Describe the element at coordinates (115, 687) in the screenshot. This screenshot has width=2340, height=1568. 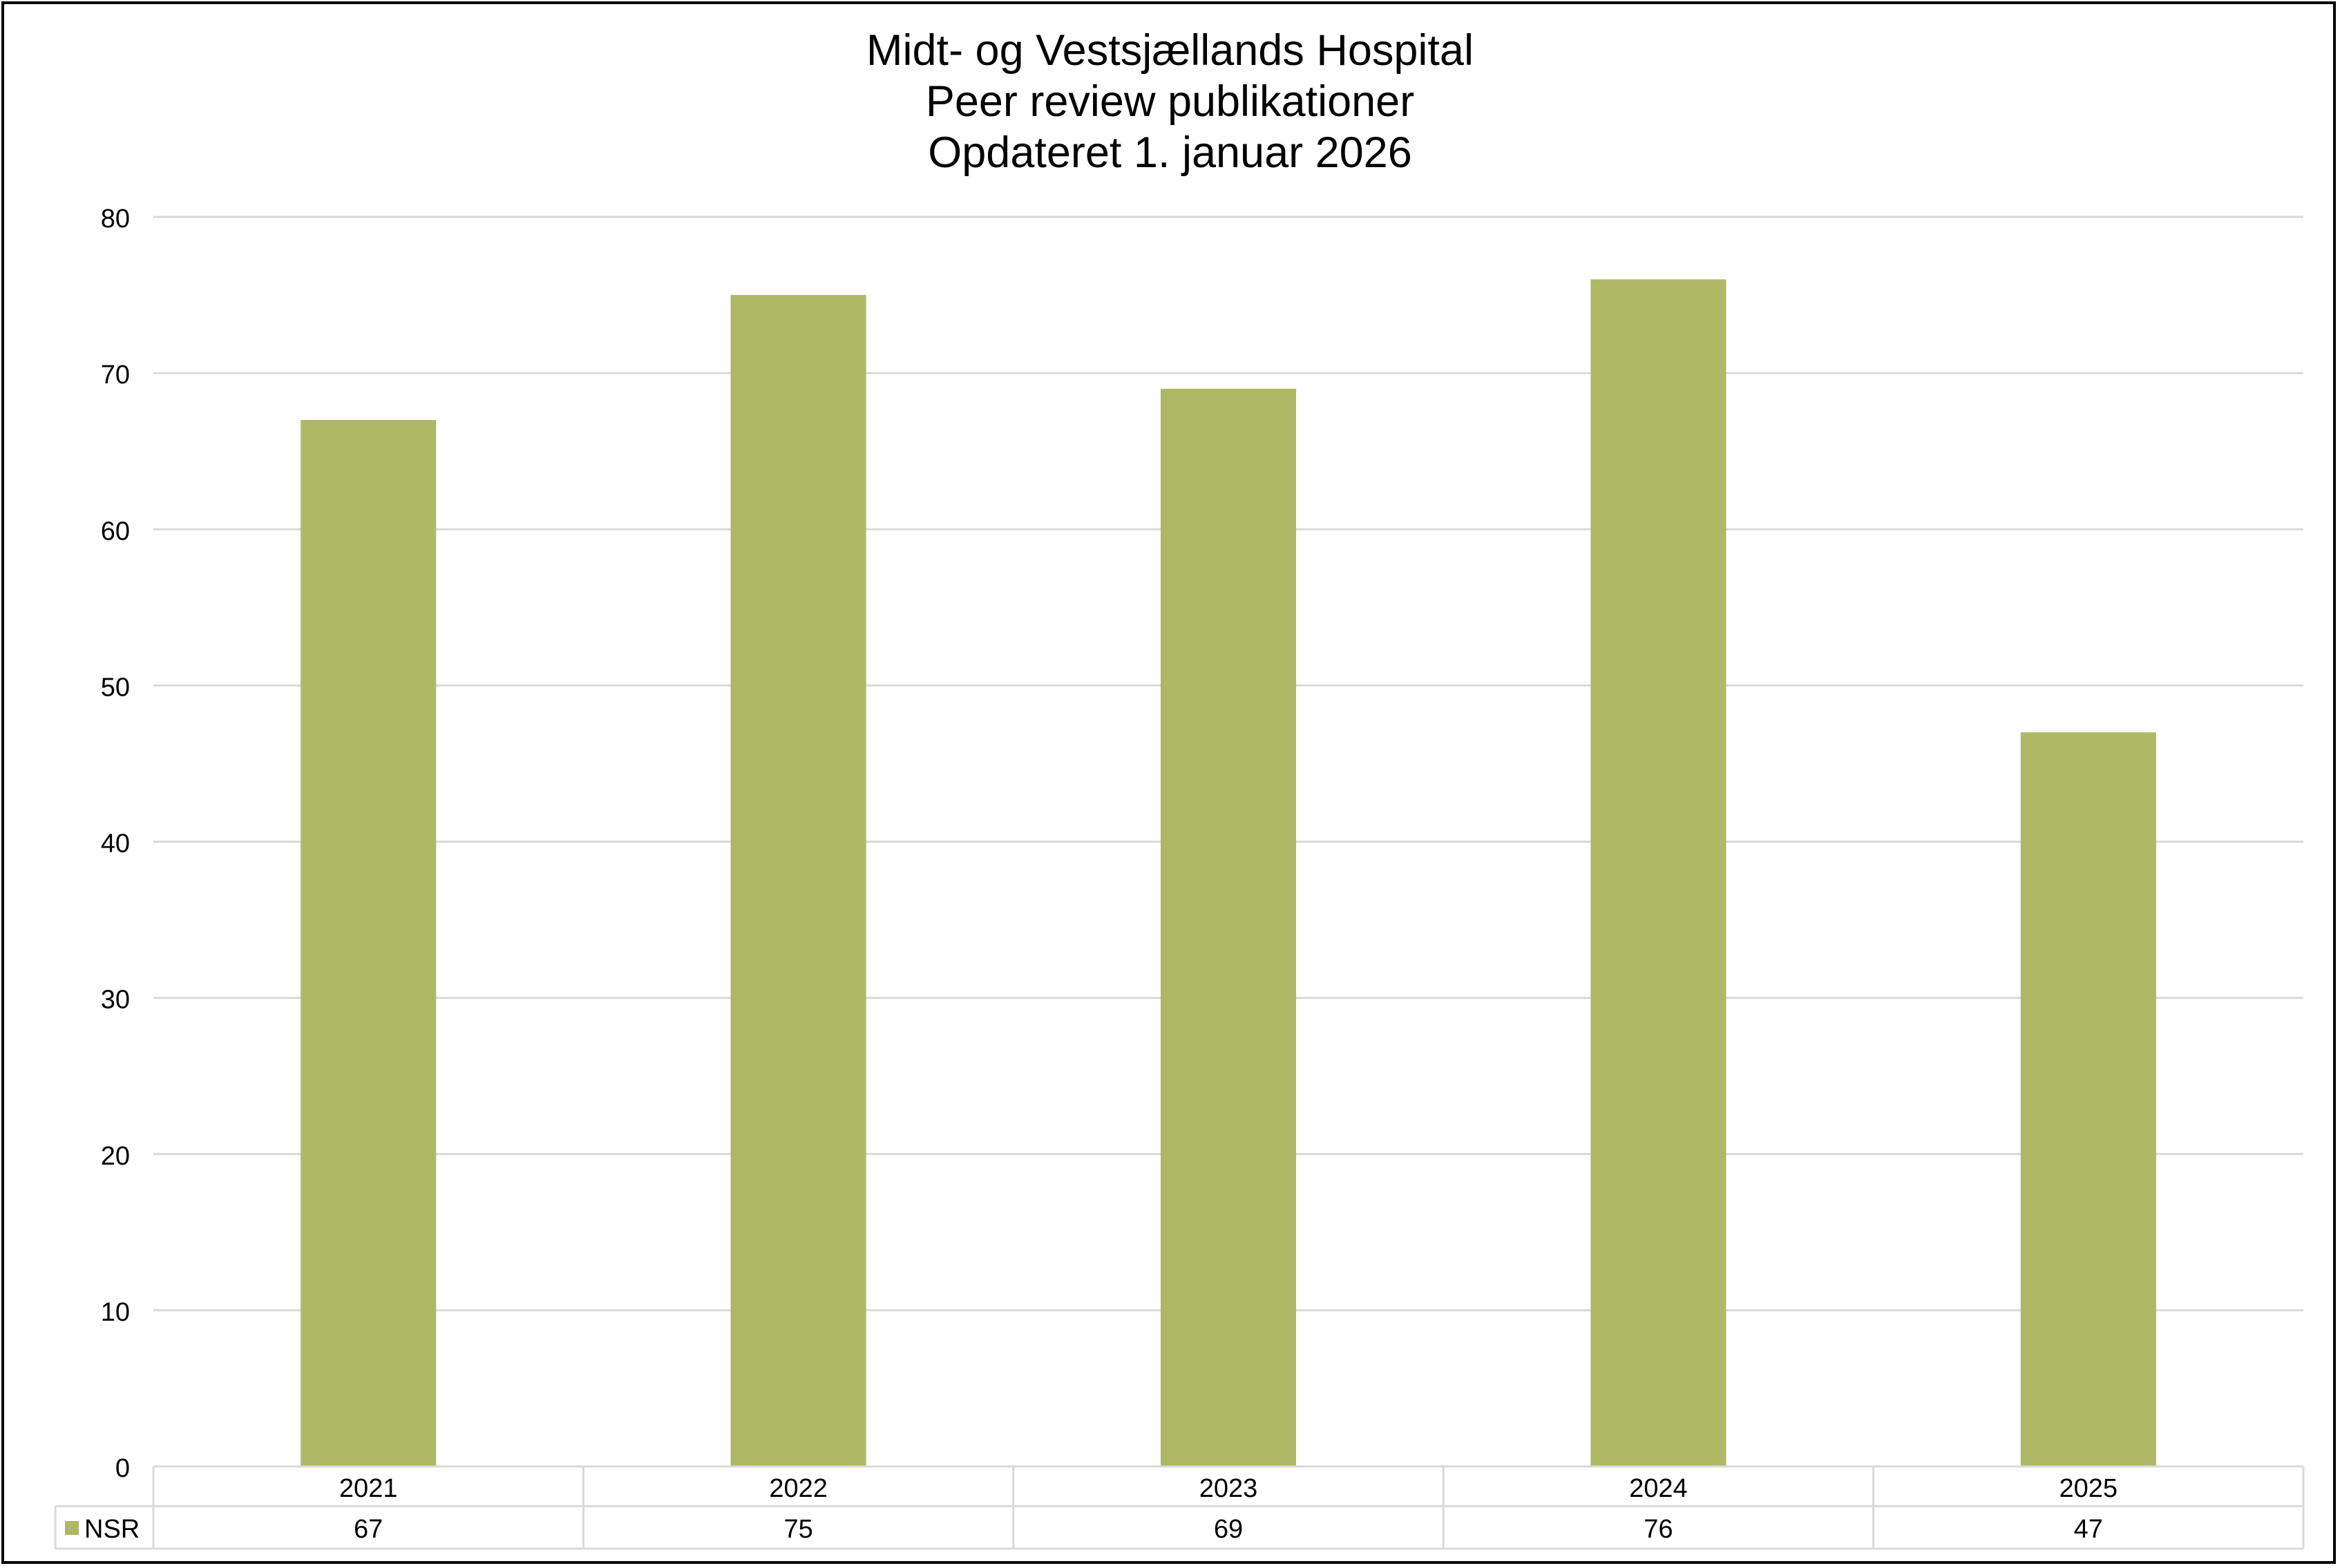
I see `y-tick-label-50: 50` at that location.